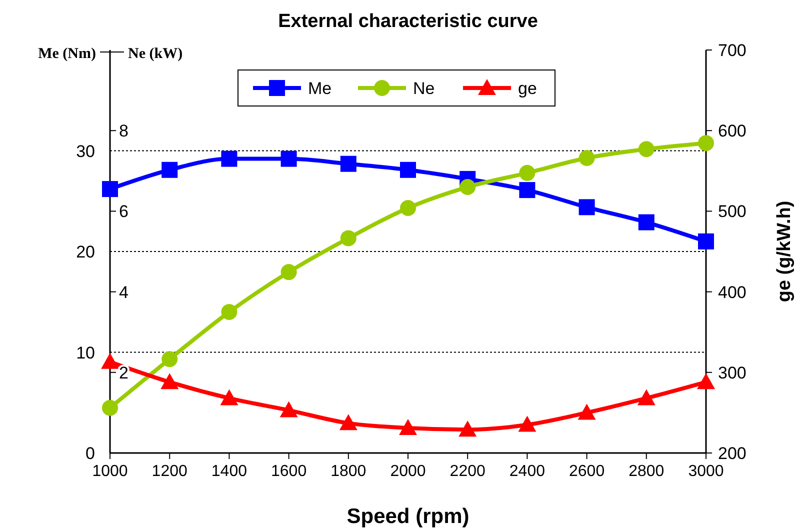  Describe the element at coordinates (85, 151) in the screenshot. I see `y-tick-label: 30` at that location.